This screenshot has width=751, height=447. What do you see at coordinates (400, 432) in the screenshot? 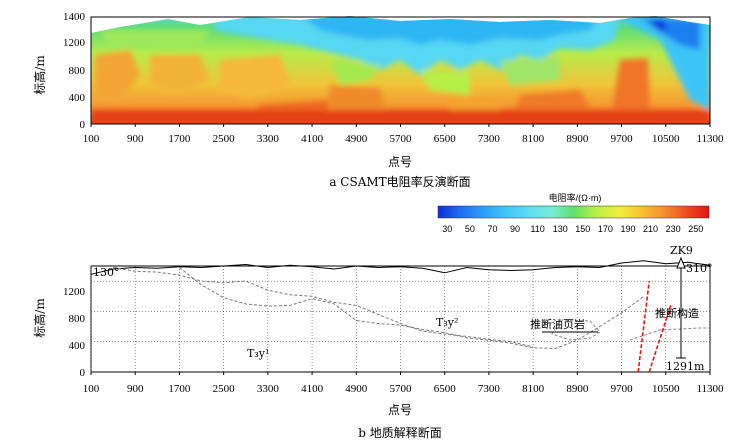
I see `bottom-caption: b 地质解释断面` at bounding box center [400, 432].